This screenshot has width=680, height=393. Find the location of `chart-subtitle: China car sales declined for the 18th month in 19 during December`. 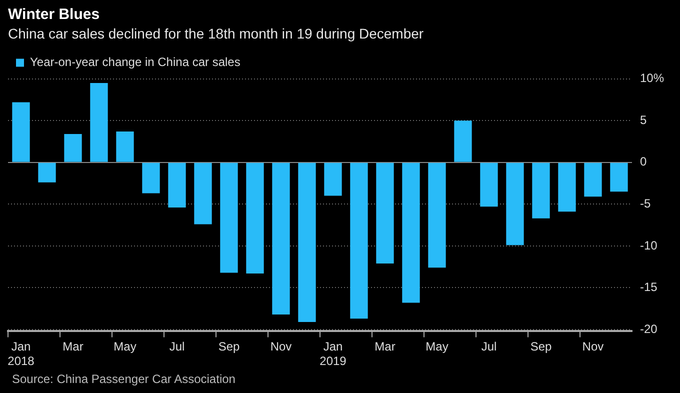

chart-subtitle: China car sales declined for the 18th month in 19 during December is located at coordinates (216, 33).